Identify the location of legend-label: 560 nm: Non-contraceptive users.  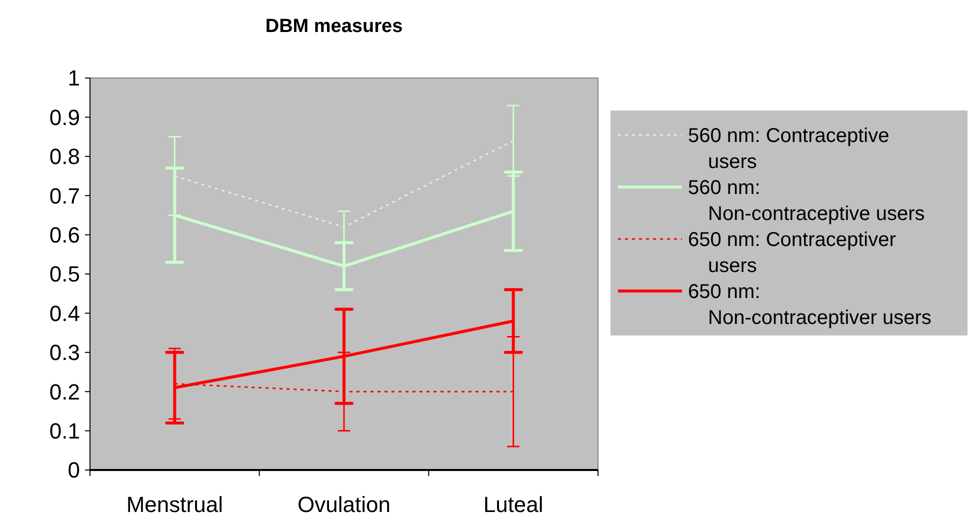
(806, 201).